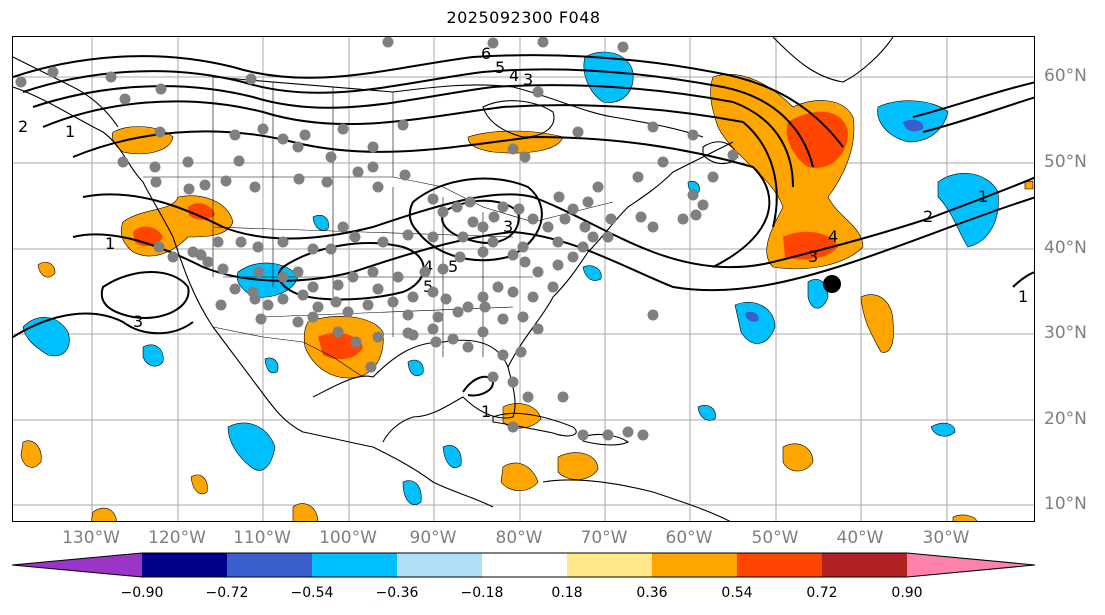 The image size is (1105, 615). What do you see at coordinates (652, 593) in the screenshot?
I see `colorbar-tick-label: 0.36` at bounding box center [652, 593].